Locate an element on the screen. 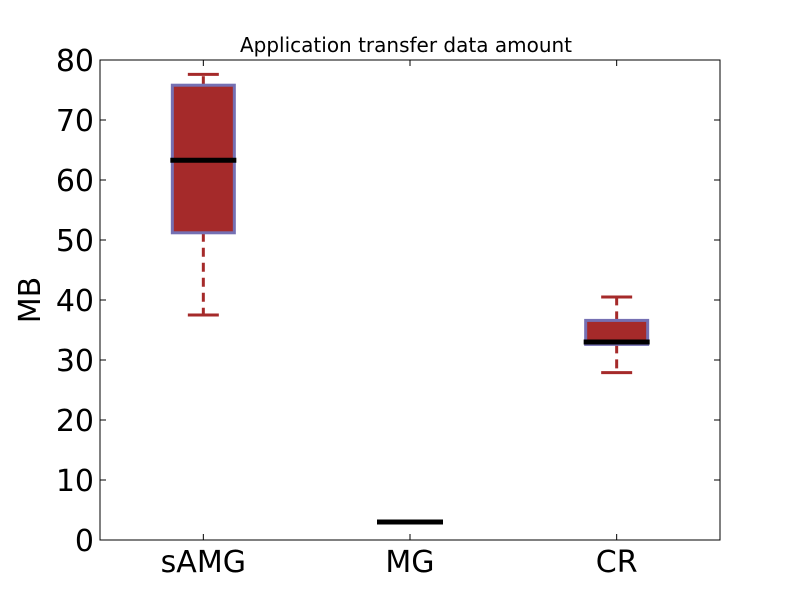  box-group-samg is located at coordinates (203, 194).